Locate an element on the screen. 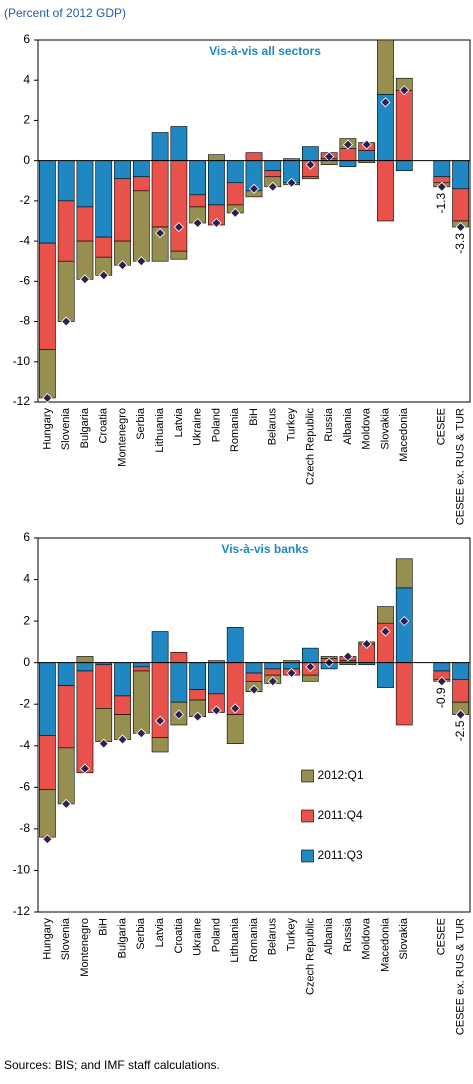 The width and height of the screenshot is (473, 1084). x-tick-label: Ukraine is located at coordinates (198, 427).